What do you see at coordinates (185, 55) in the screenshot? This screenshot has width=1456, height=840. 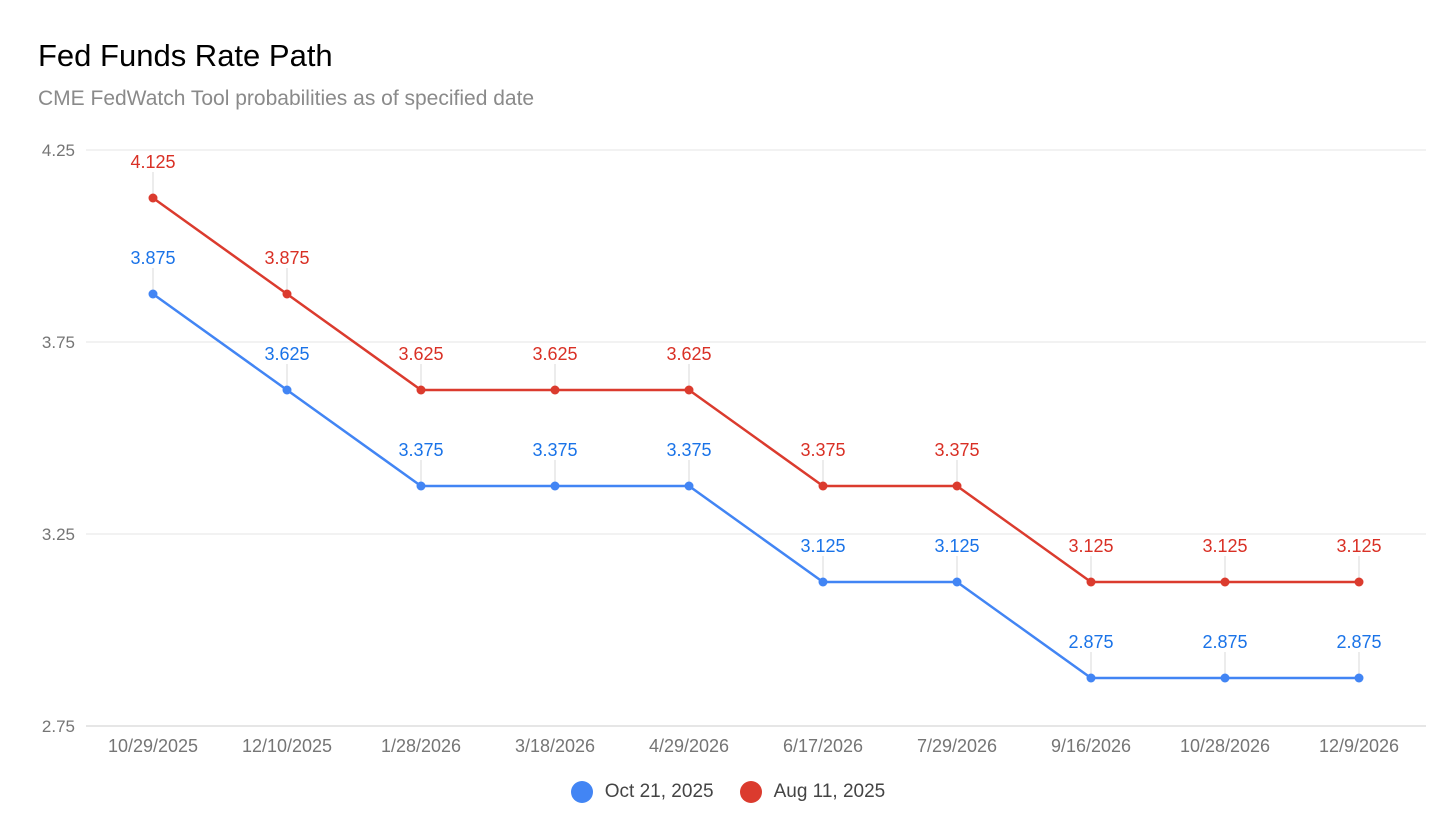 I see `chart-title: Fed Funds Rate Path` at bounding box center [185, 55].